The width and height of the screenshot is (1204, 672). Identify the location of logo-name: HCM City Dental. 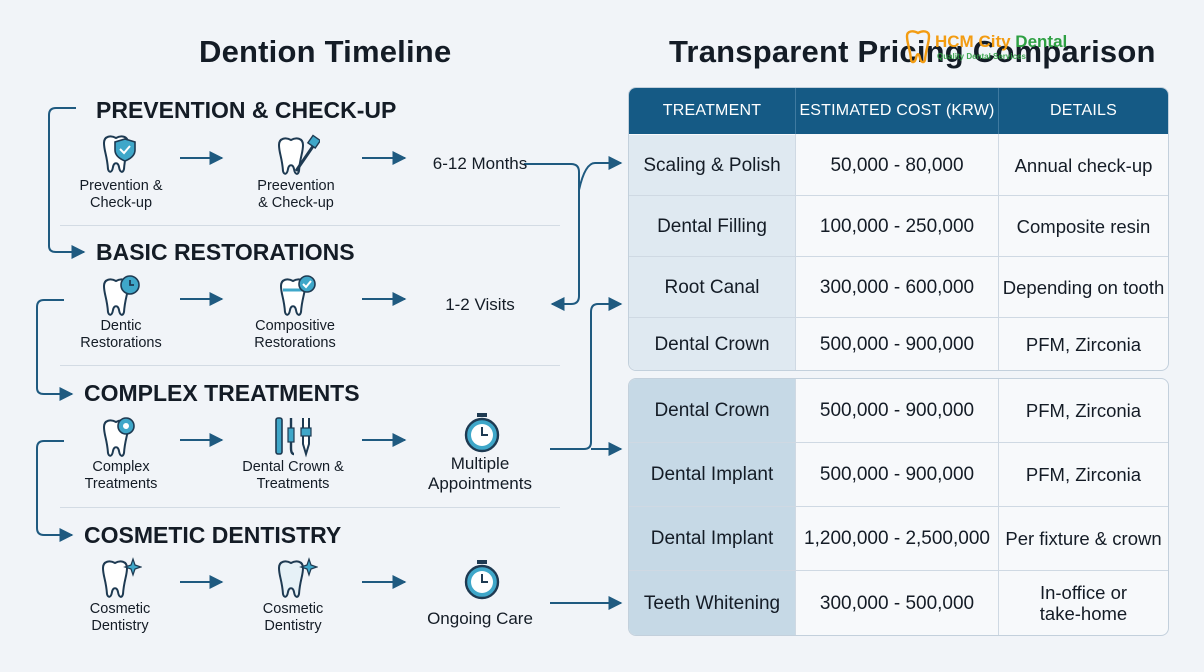
(1001, 41).